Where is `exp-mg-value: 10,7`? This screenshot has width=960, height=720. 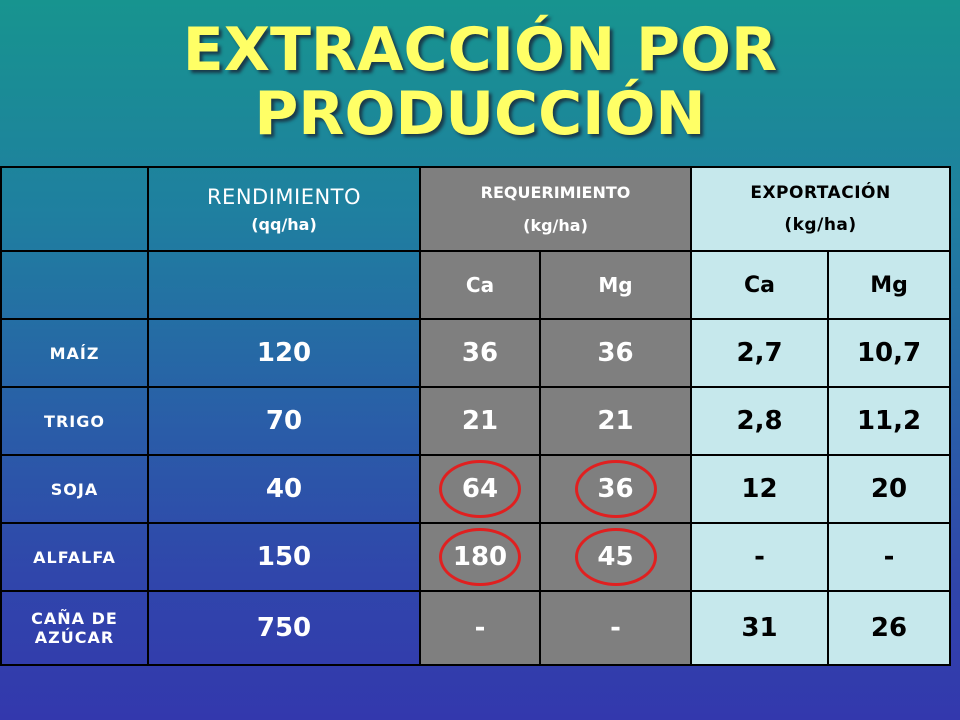
exp-mg-value: 10,7 is located at coordinates (889, 353).